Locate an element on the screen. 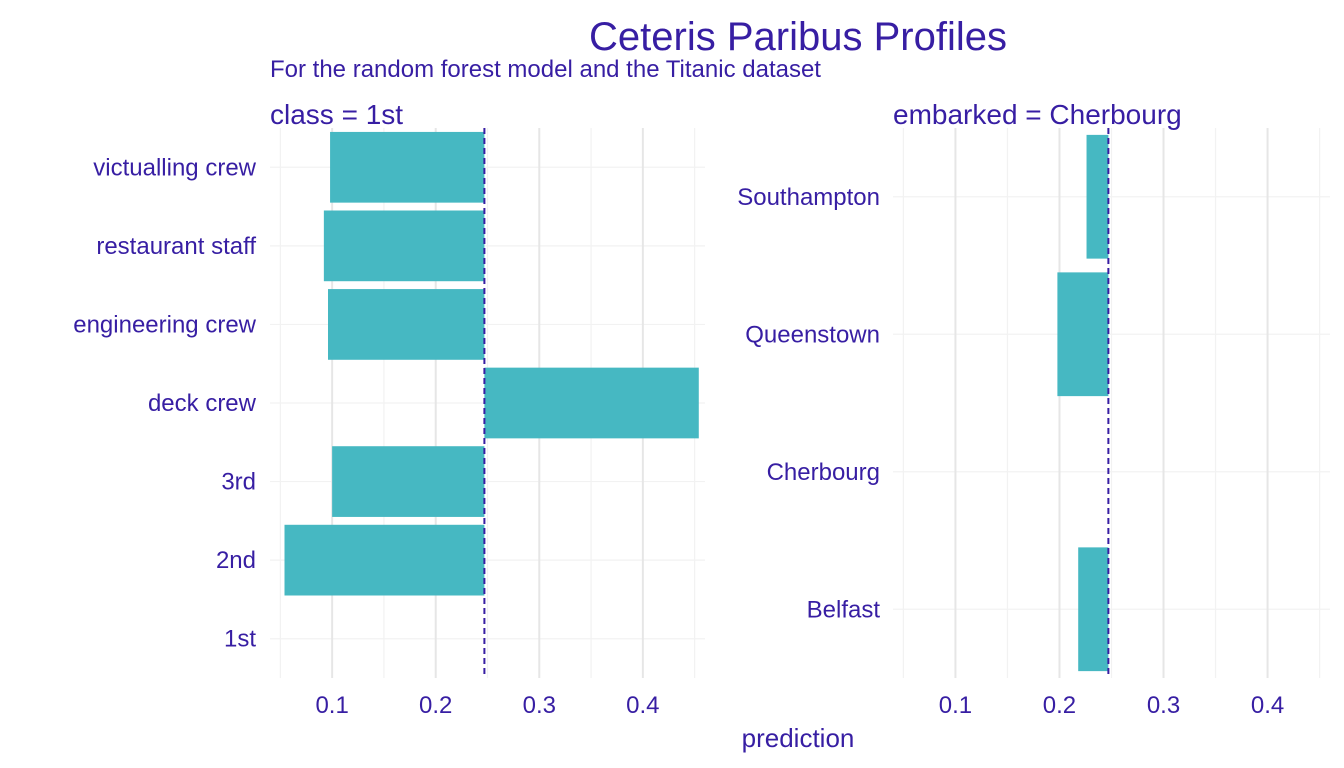 This screenshot has height=768, width=1344. category-label: victualling crew is located at coordinates (174, 167).